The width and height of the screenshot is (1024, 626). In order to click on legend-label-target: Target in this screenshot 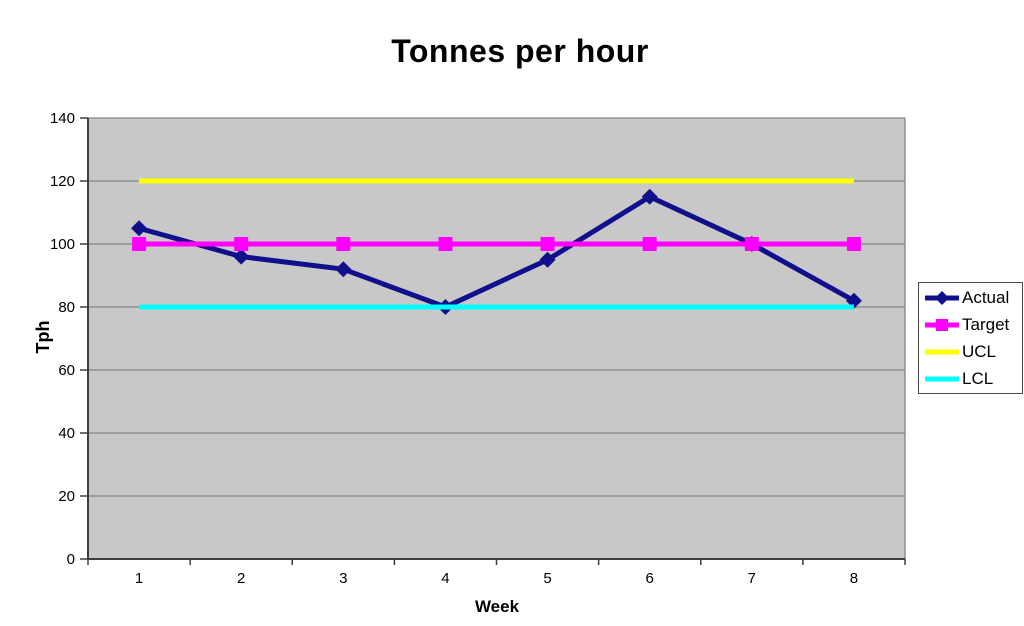, I will do `click(986, 324)`.